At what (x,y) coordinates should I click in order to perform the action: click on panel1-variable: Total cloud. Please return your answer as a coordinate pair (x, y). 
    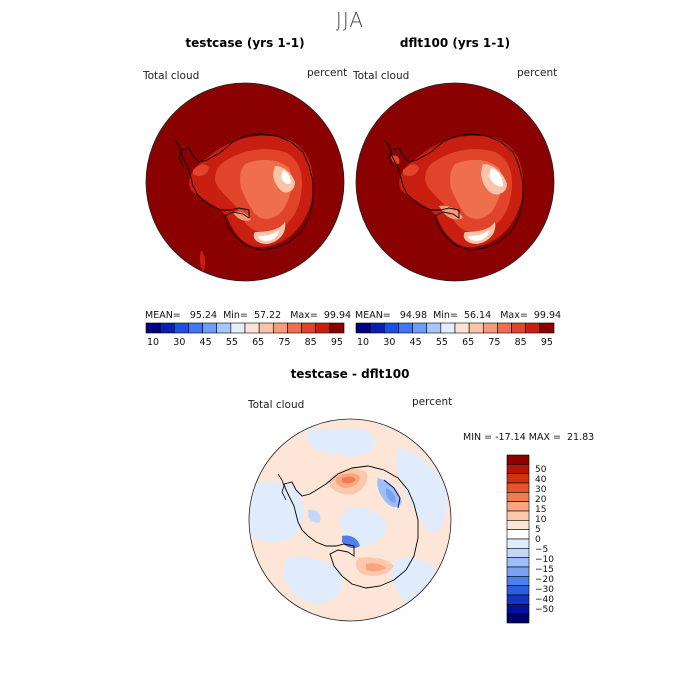
    Looking at the image, I should click on (171, 76).